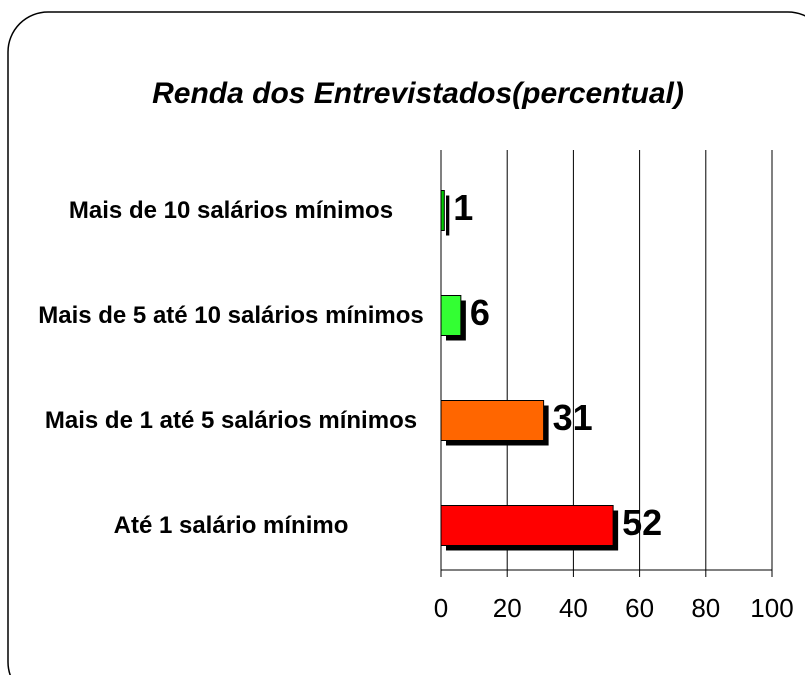  I want to click on data-label: 6, so click(480, 312).